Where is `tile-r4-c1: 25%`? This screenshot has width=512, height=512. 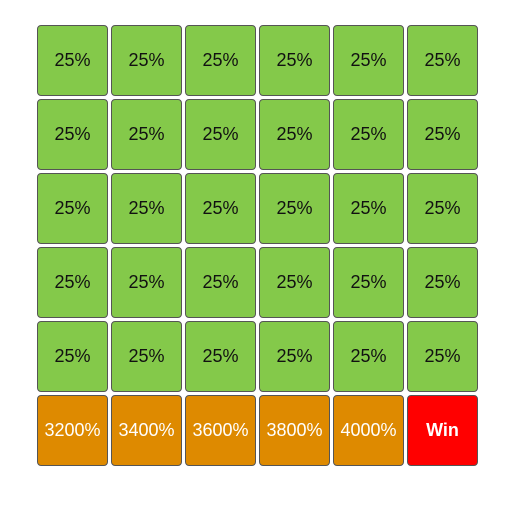 tile-r4-c1: 25% is located at coordinates (72, 282).